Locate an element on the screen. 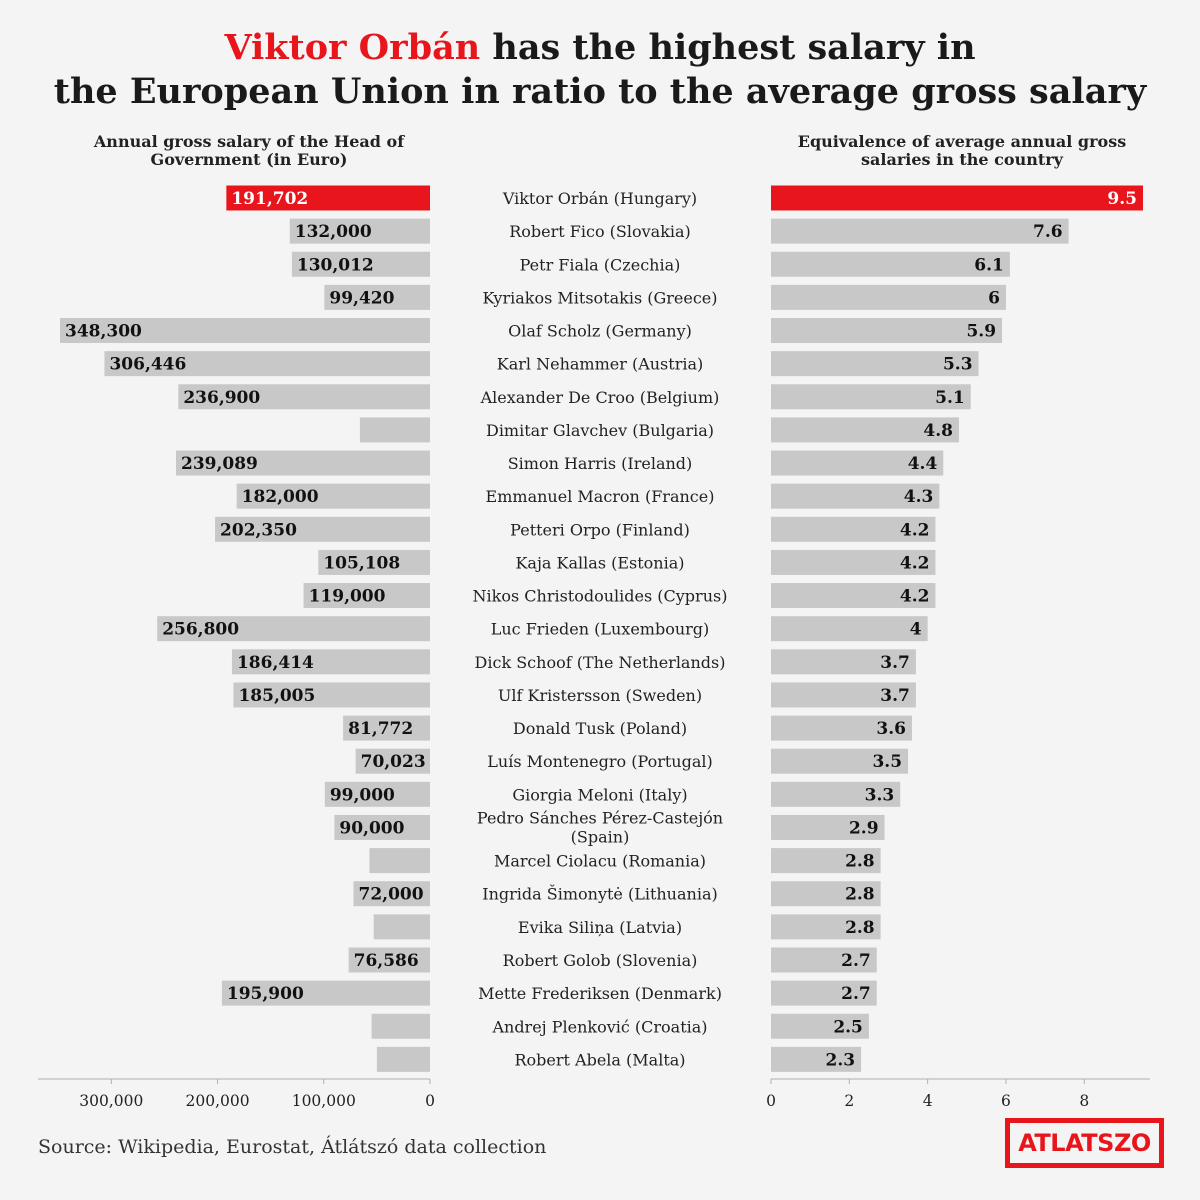 The width and height of the screenshot is (1200, 1200). left-bar-value-label: 191,702 is located at coordinates (269, 199).